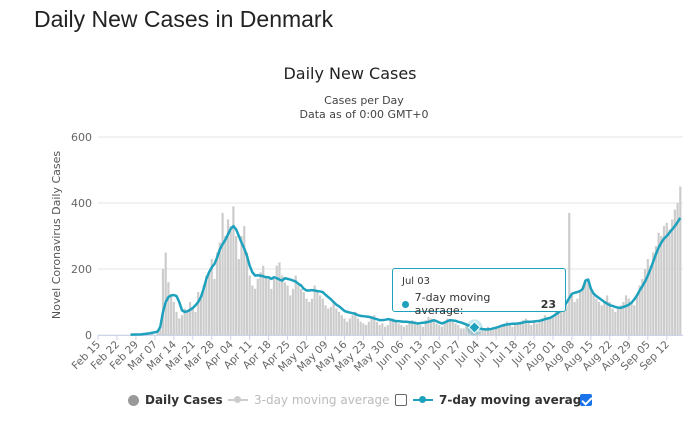  What do you see at coordinates (308, 400) in the screenshot?
I see `legend-item-ma3: 3-day moving average` at bounding box center [308, 400].